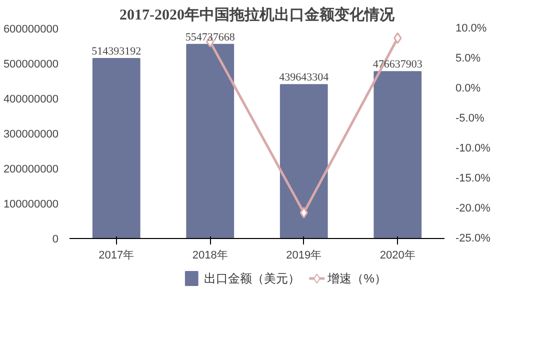 Image resolution: width=534 pixels, height=337 pixels. Describe the element at coordinates (473, 208) in the screenshot. I see `y2-tick-label: -20.0%` at that location.